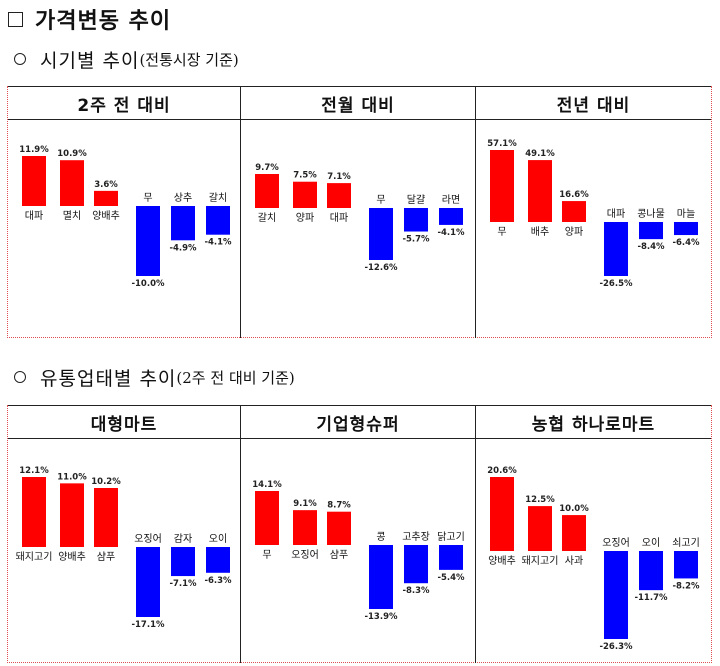  I want to click on data-label: 12.1%, so click(34, 471).